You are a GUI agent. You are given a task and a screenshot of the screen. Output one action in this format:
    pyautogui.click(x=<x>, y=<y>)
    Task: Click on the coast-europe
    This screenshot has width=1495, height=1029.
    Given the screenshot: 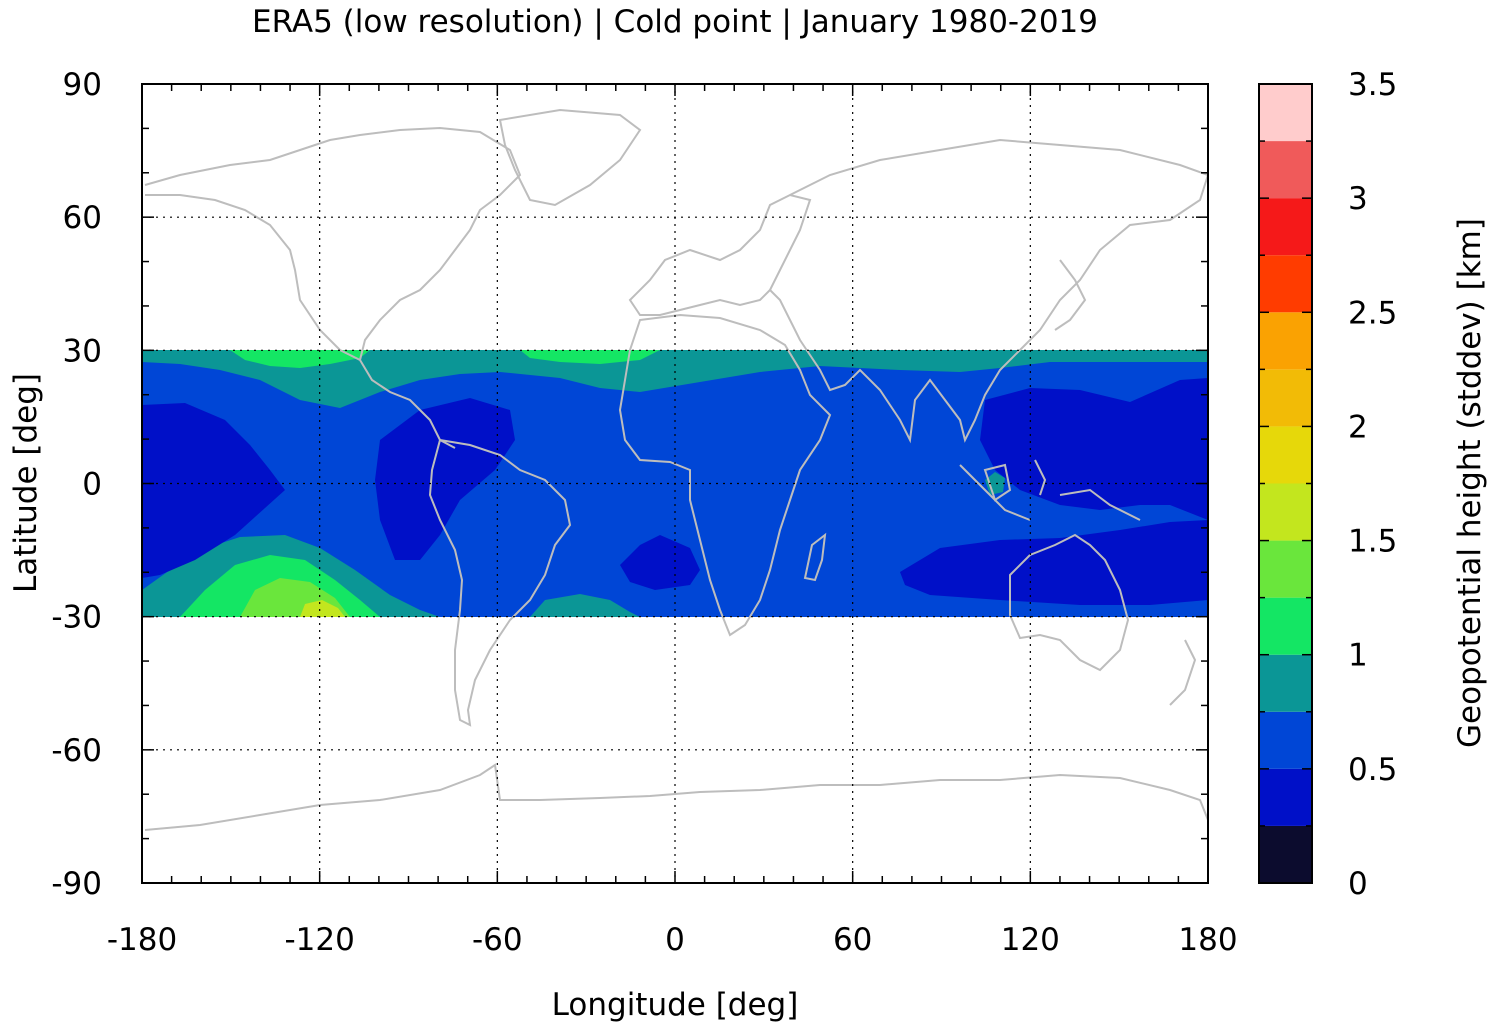 What is the action you would take?
    pyautogui.click(x=720, y=254)
    